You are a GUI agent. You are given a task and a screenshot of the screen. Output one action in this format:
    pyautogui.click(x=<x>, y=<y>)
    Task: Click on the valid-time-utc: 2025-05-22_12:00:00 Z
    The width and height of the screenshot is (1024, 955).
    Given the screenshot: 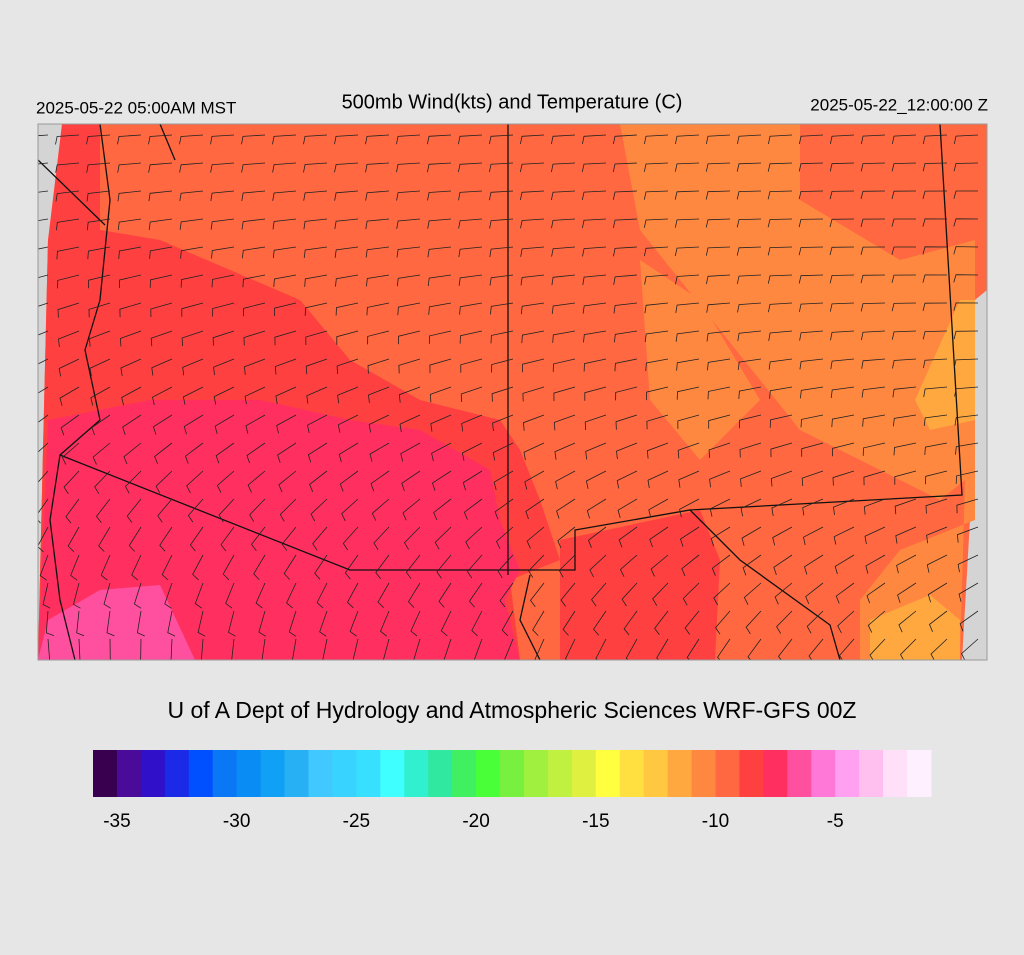 What is the action you would take?
    pyautogui.click(x=899, y=104)
    